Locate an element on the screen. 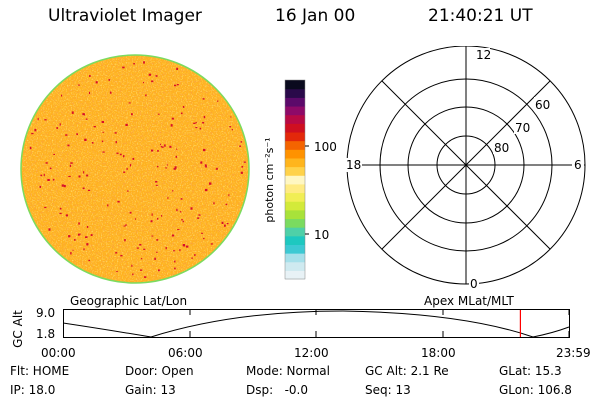 Image resolution: width=600 pixels, height=400 pixels. time-label: 21:40:21 UT is located at coordinates (480, 16).